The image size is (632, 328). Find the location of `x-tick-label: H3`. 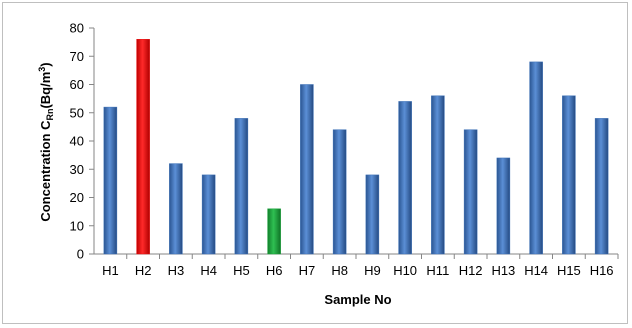

x-tick-label: H3 is located at coordinates (176, 270).